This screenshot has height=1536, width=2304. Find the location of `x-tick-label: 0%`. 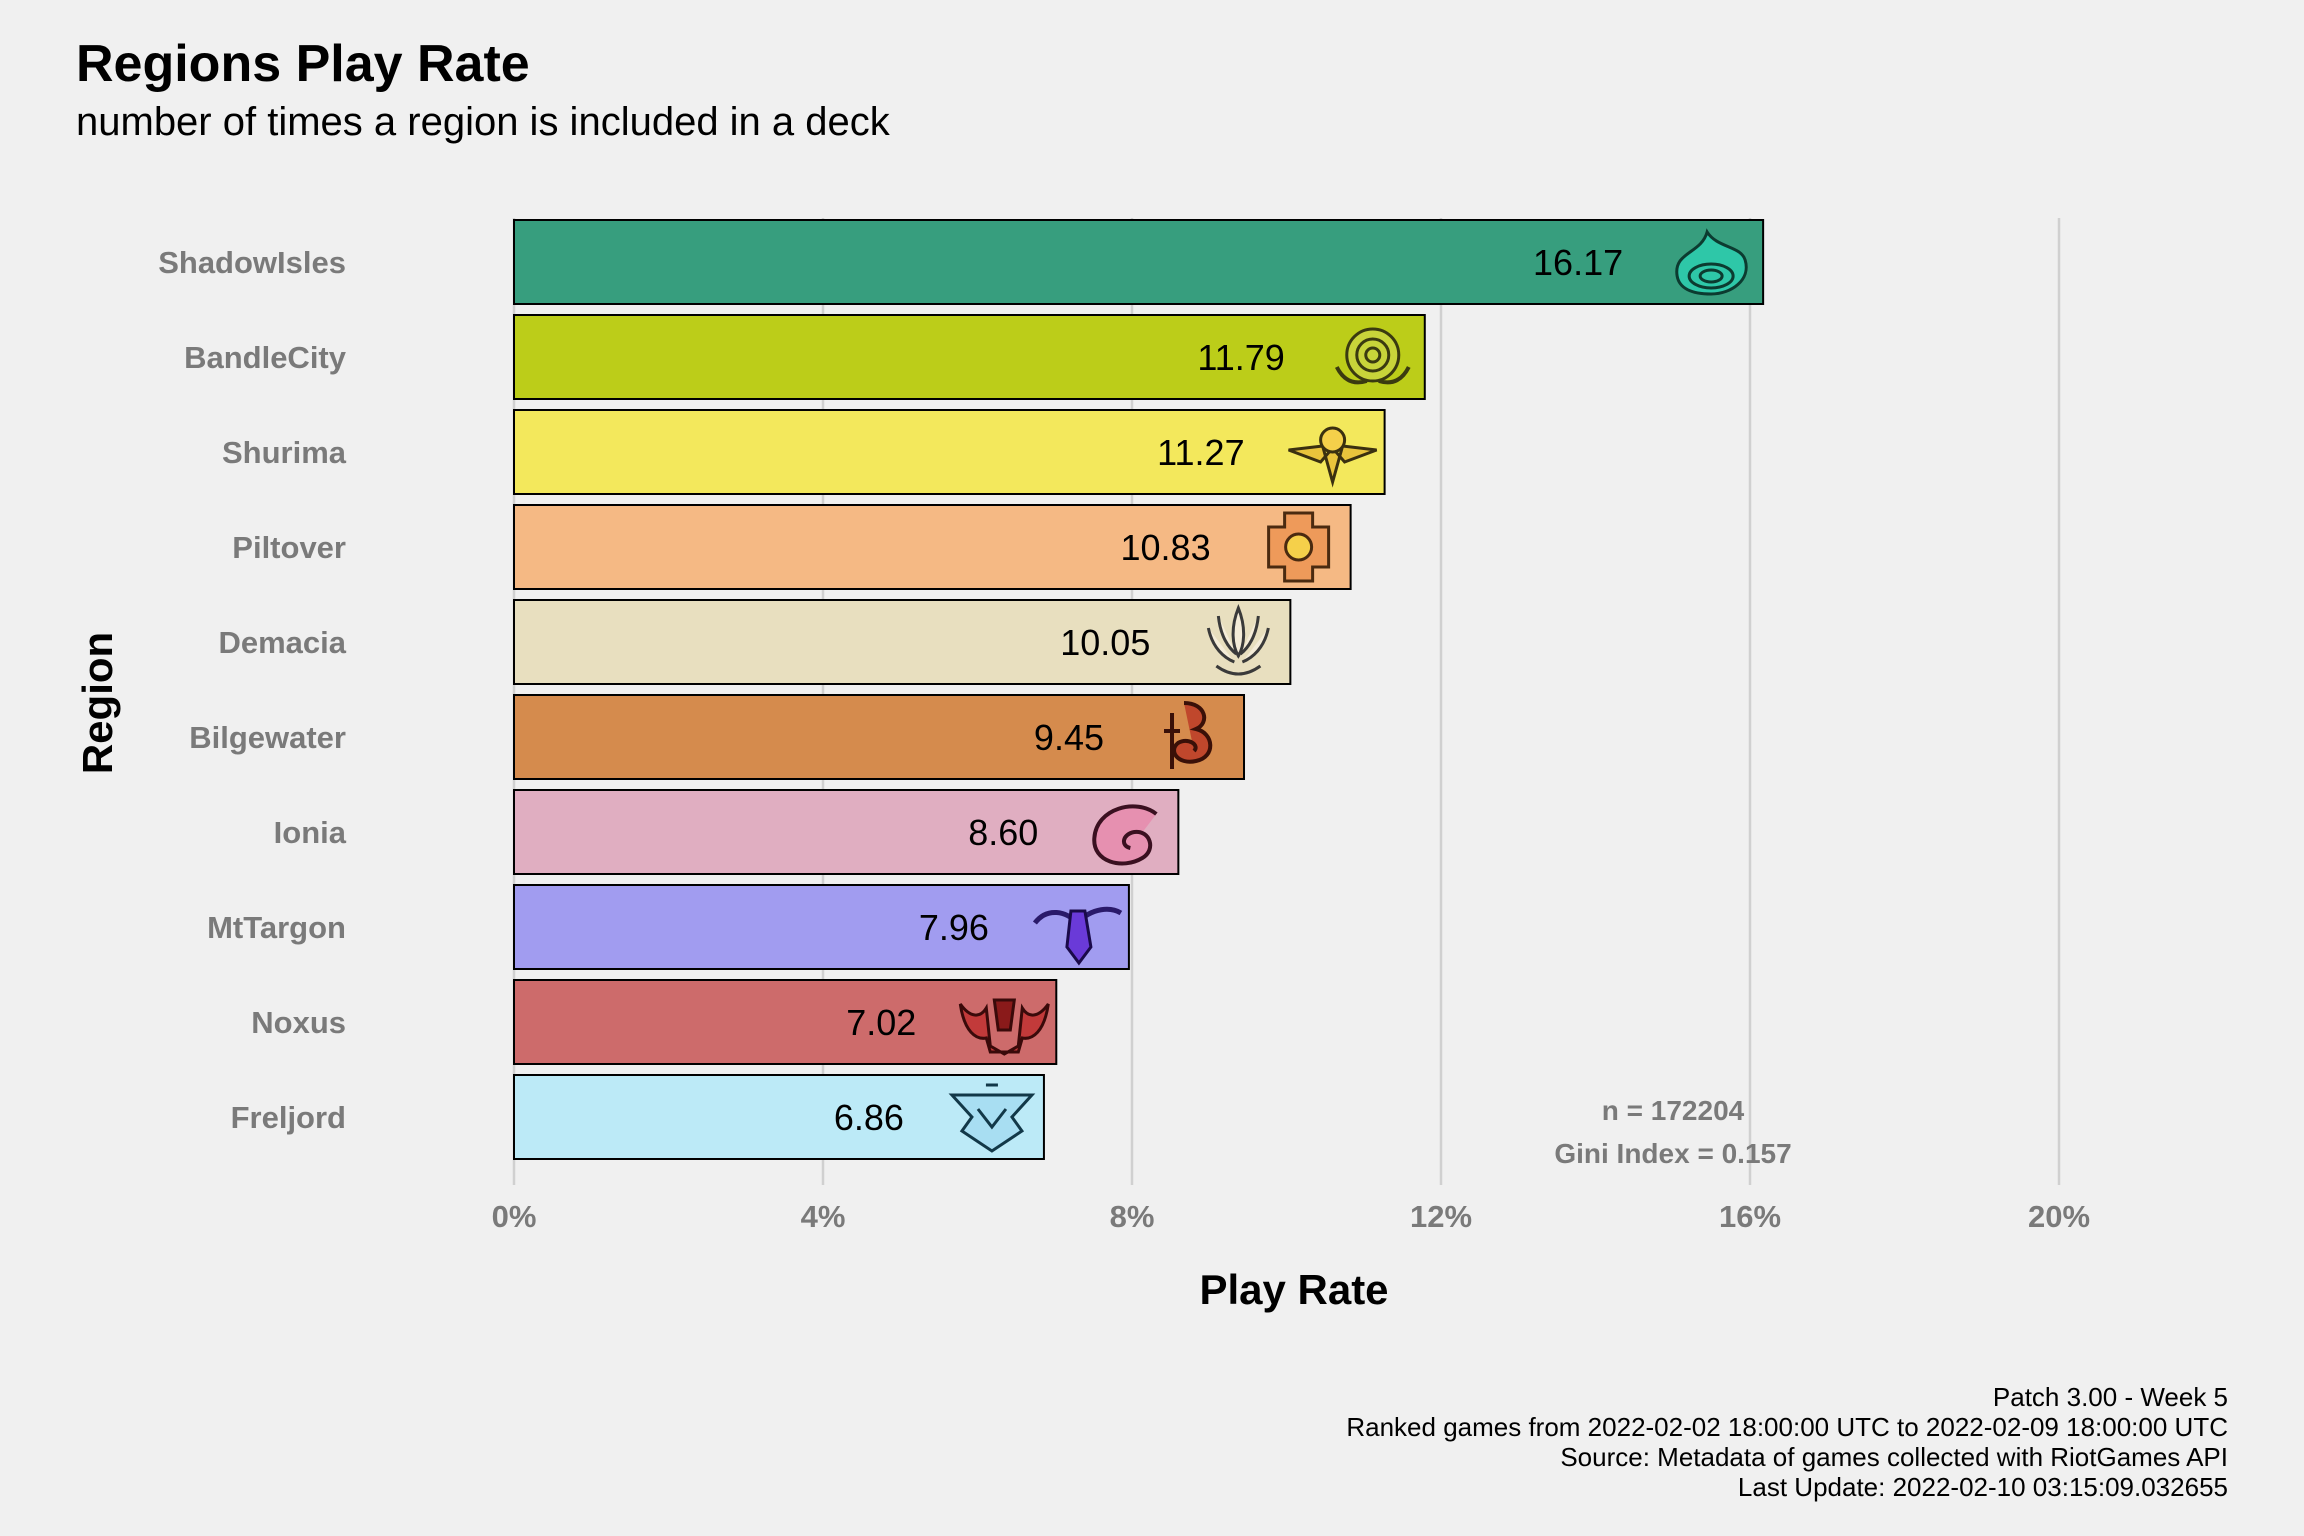

x-tick-label: 0% is located at coordinates (514, 1216).